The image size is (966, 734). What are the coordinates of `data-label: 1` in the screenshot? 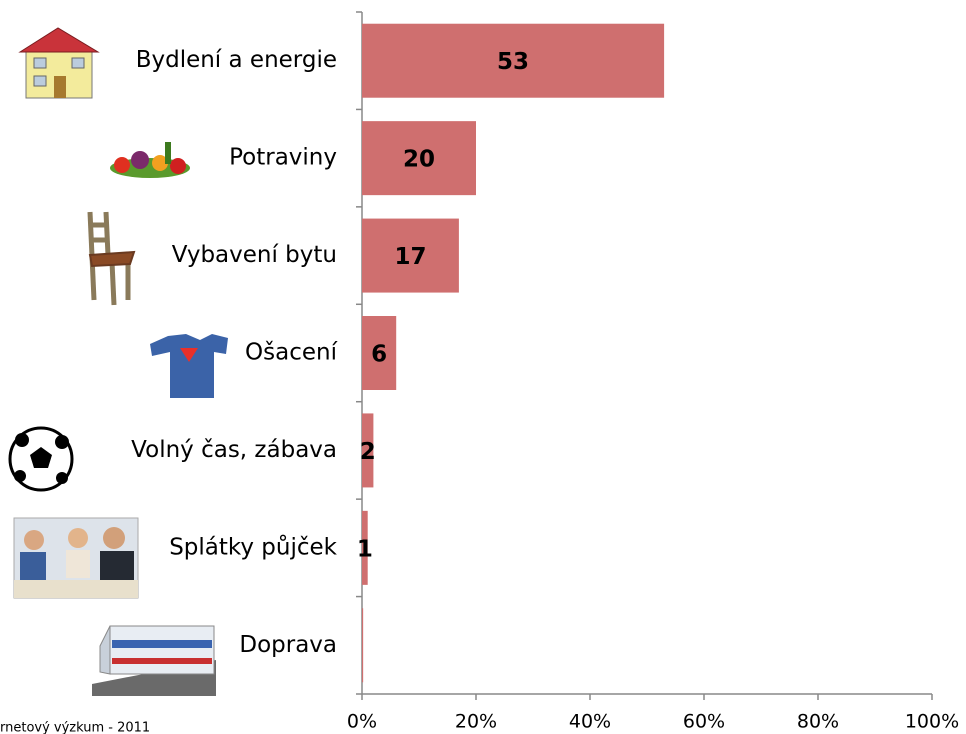 It's located at (365, 549).